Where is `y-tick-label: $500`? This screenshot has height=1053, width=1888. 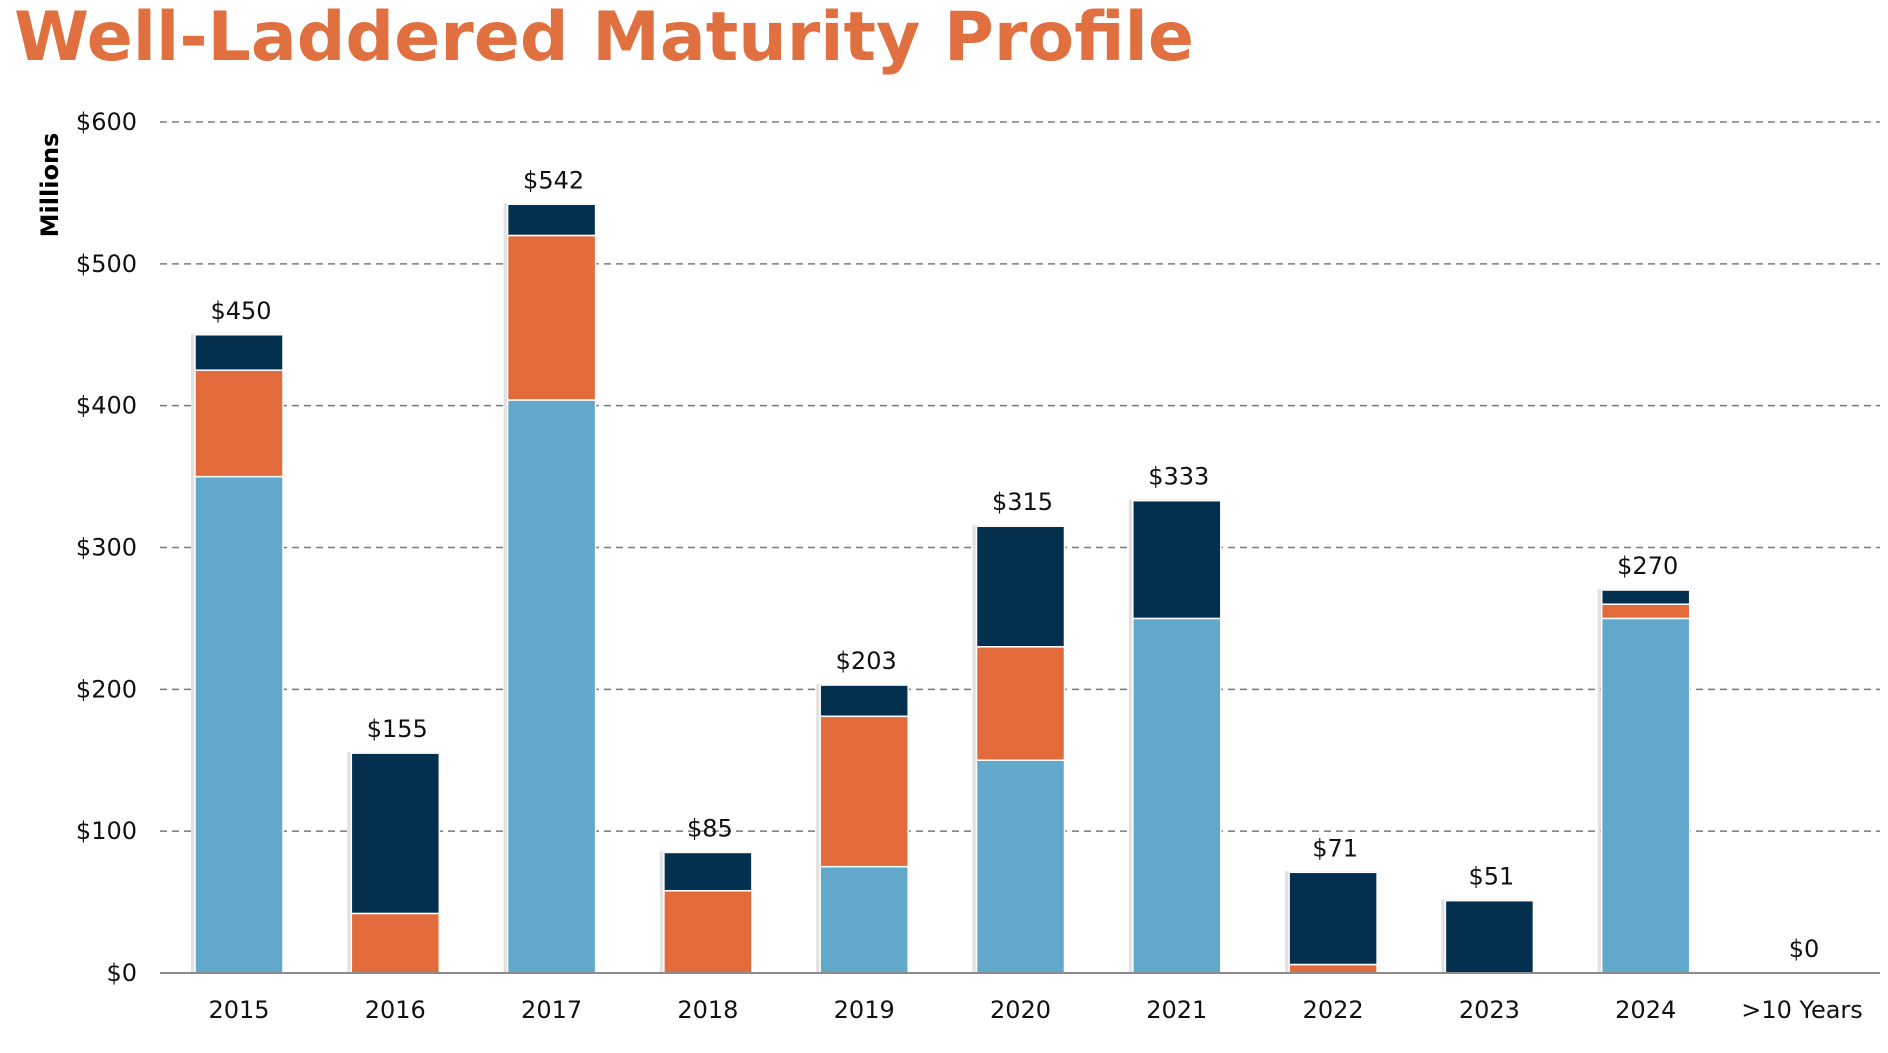 y-tick-label: $500 is located at coordinates (106, 264).